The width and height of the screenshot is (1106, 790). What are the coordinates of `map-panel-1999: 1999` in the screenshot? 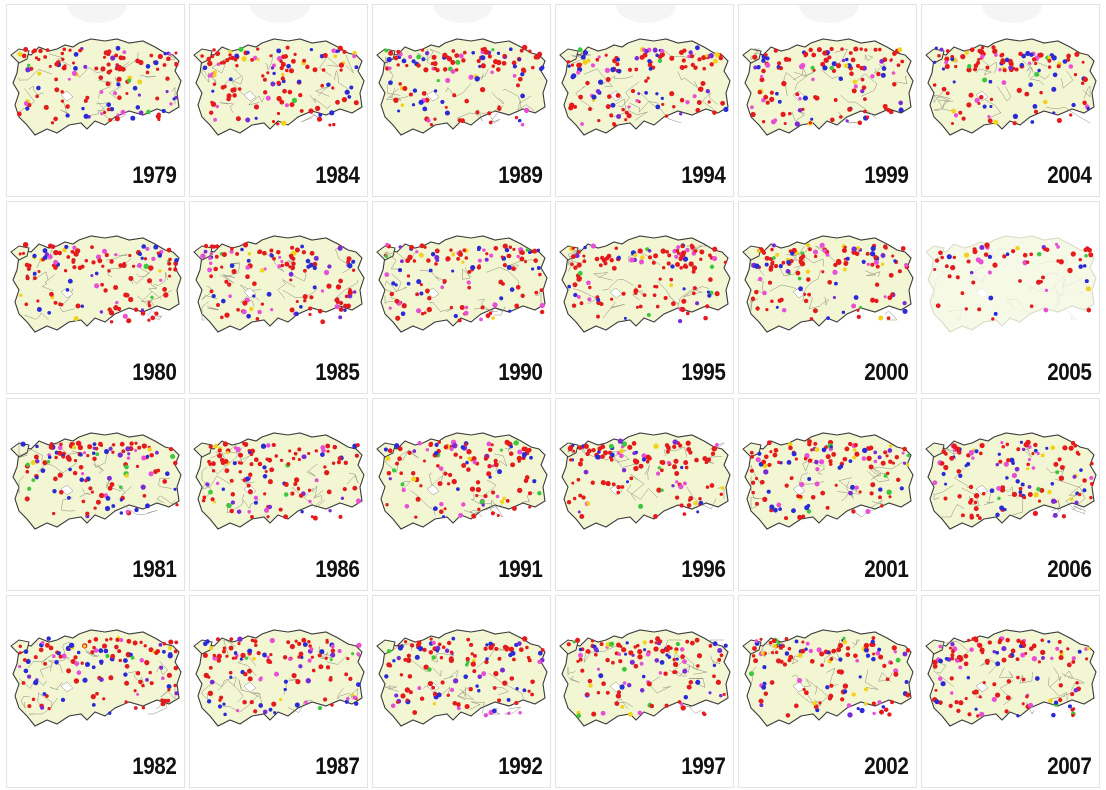 It's located at (827, 100).